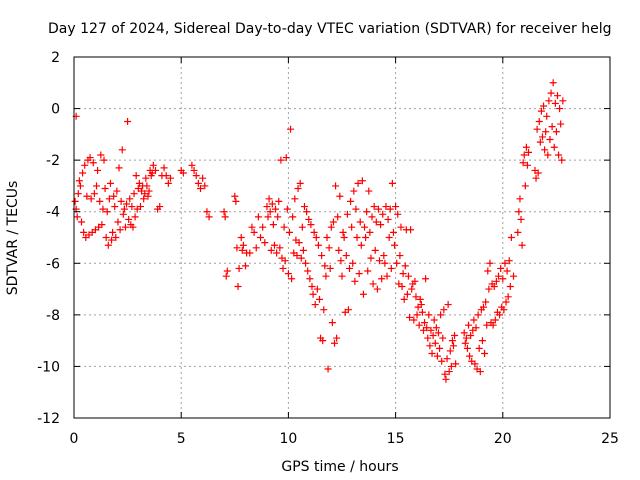 This screenshot has height=480, width=640. Describe the element at coordinates (181, 439) in the screenshot. I see `x-tick-label: 5` at that location.